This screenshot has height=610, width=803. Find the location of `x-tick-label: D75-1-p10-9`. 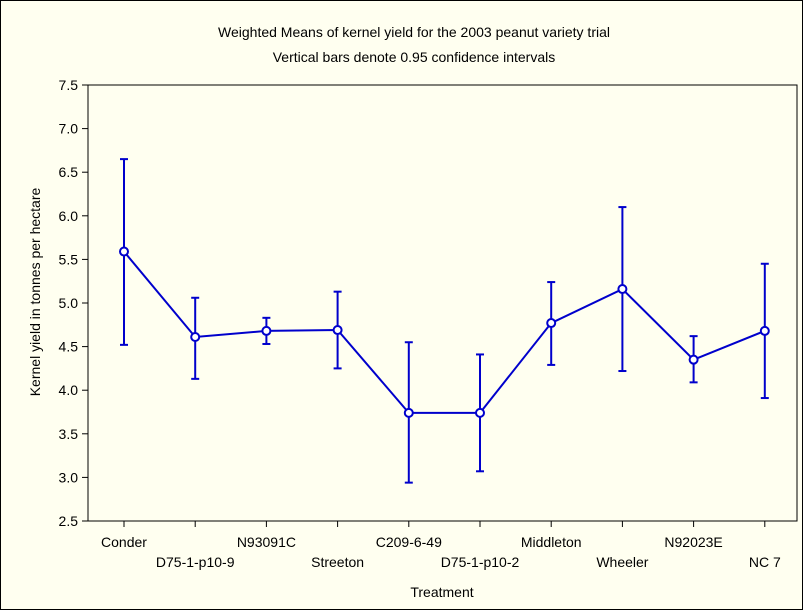

x-tick-label: D75-1-p10-9 is located at coordinates (195, 562).